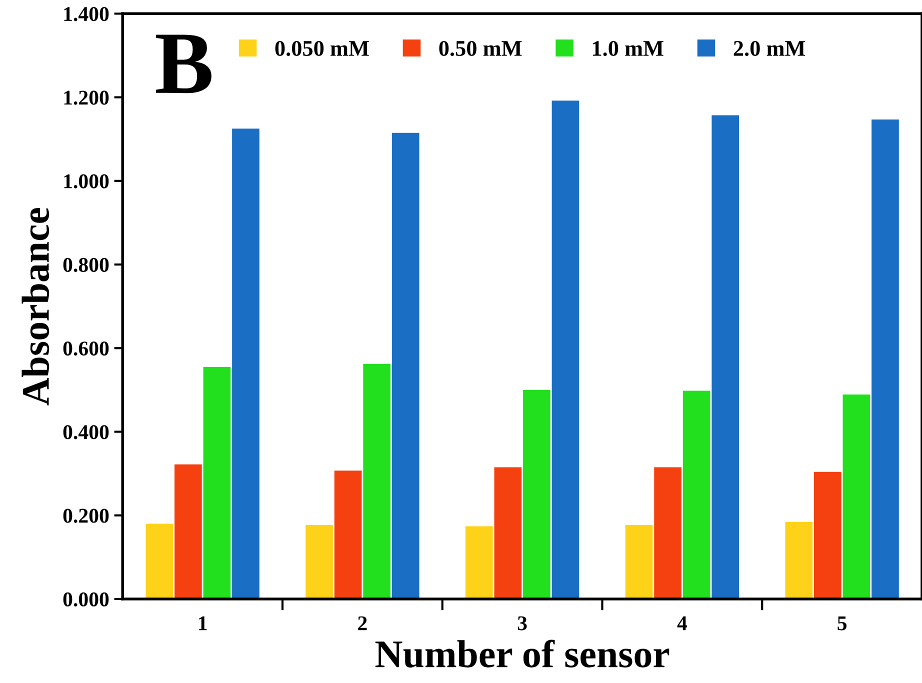 The width and height of the screenshot is (922, 683). Describe the element at coordinates (86, 349) in the screenshot. I see `y-tick-label: 0.600` at that location.